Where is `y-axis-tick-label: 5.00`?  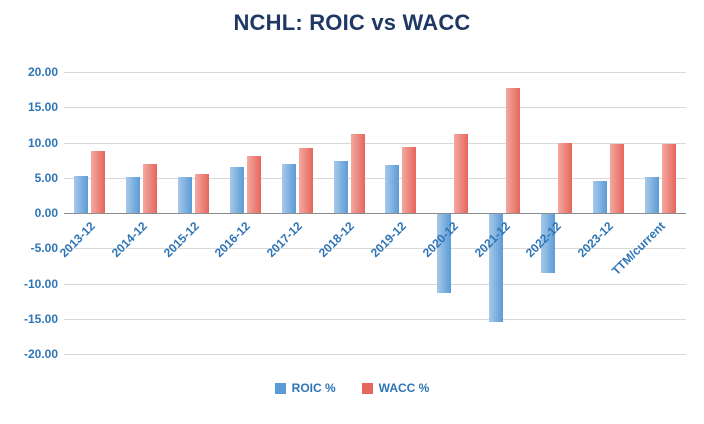
y-axis-tick-label: 5.00 is located at coordinates (46, 177).